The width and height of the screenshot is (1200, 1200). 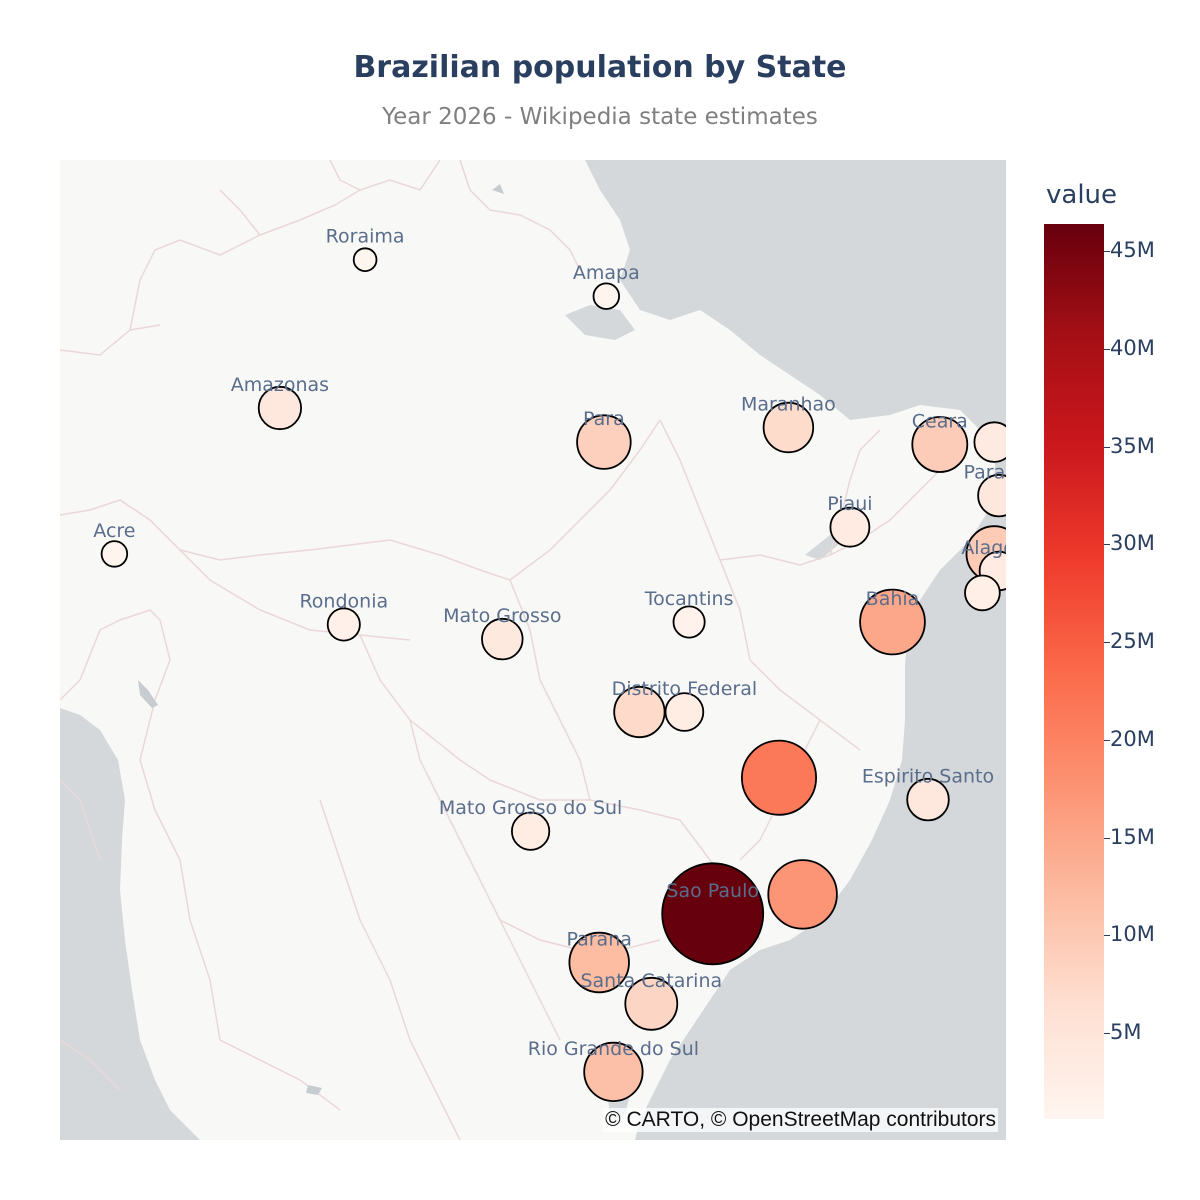 I want to click on colorbar-title: value, so click(x=1082, y=195).